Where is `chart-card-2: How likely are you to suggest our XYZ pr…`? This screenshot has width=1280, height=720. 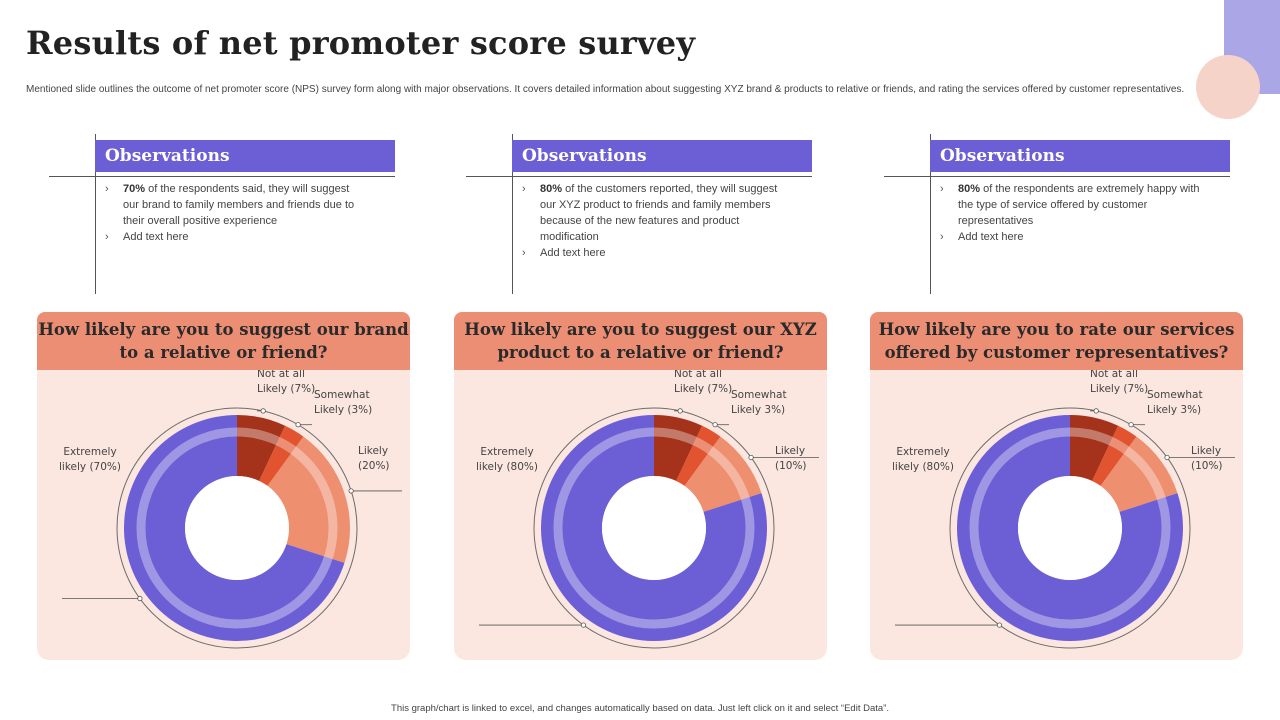 chart-card-2: How likely are you to suggest our XYZ pr… is located at coordinates (640, 486).